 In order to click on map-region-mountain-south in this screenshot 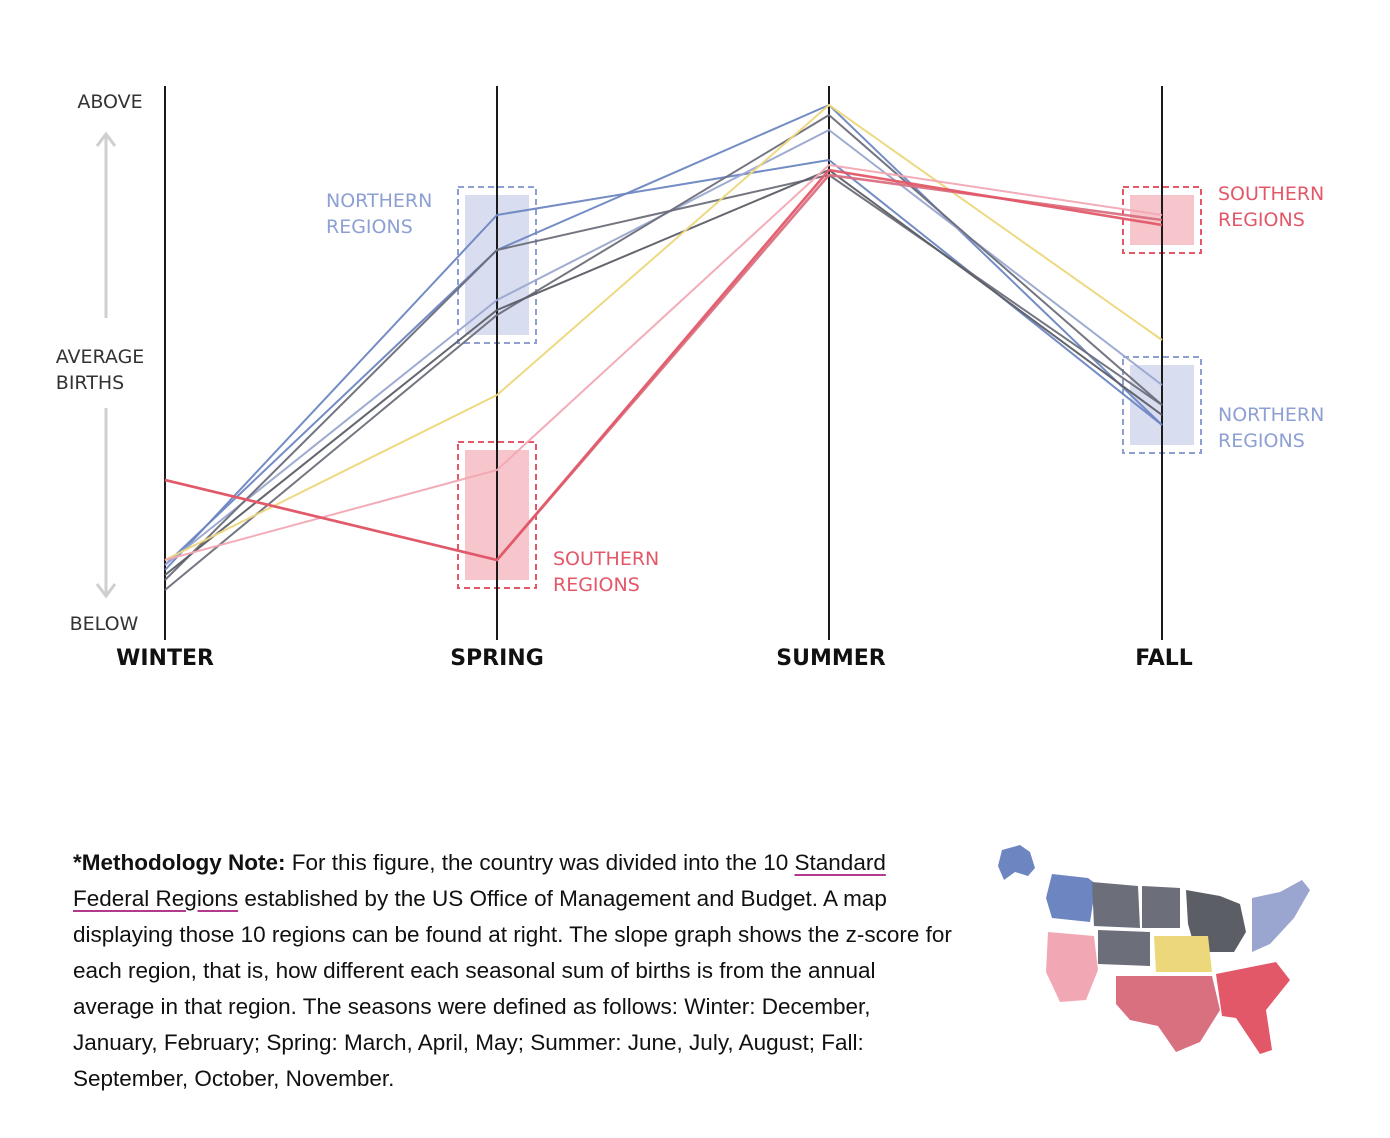, I will do `click(1124, 948)`.